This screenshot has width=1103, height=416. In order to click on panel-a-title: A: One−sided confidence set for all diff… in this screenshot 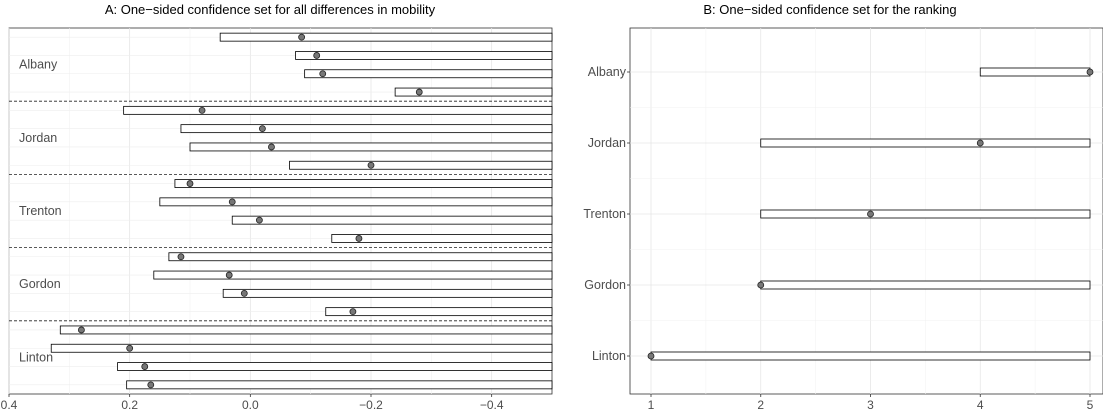, I will do `click(270, 9)`.